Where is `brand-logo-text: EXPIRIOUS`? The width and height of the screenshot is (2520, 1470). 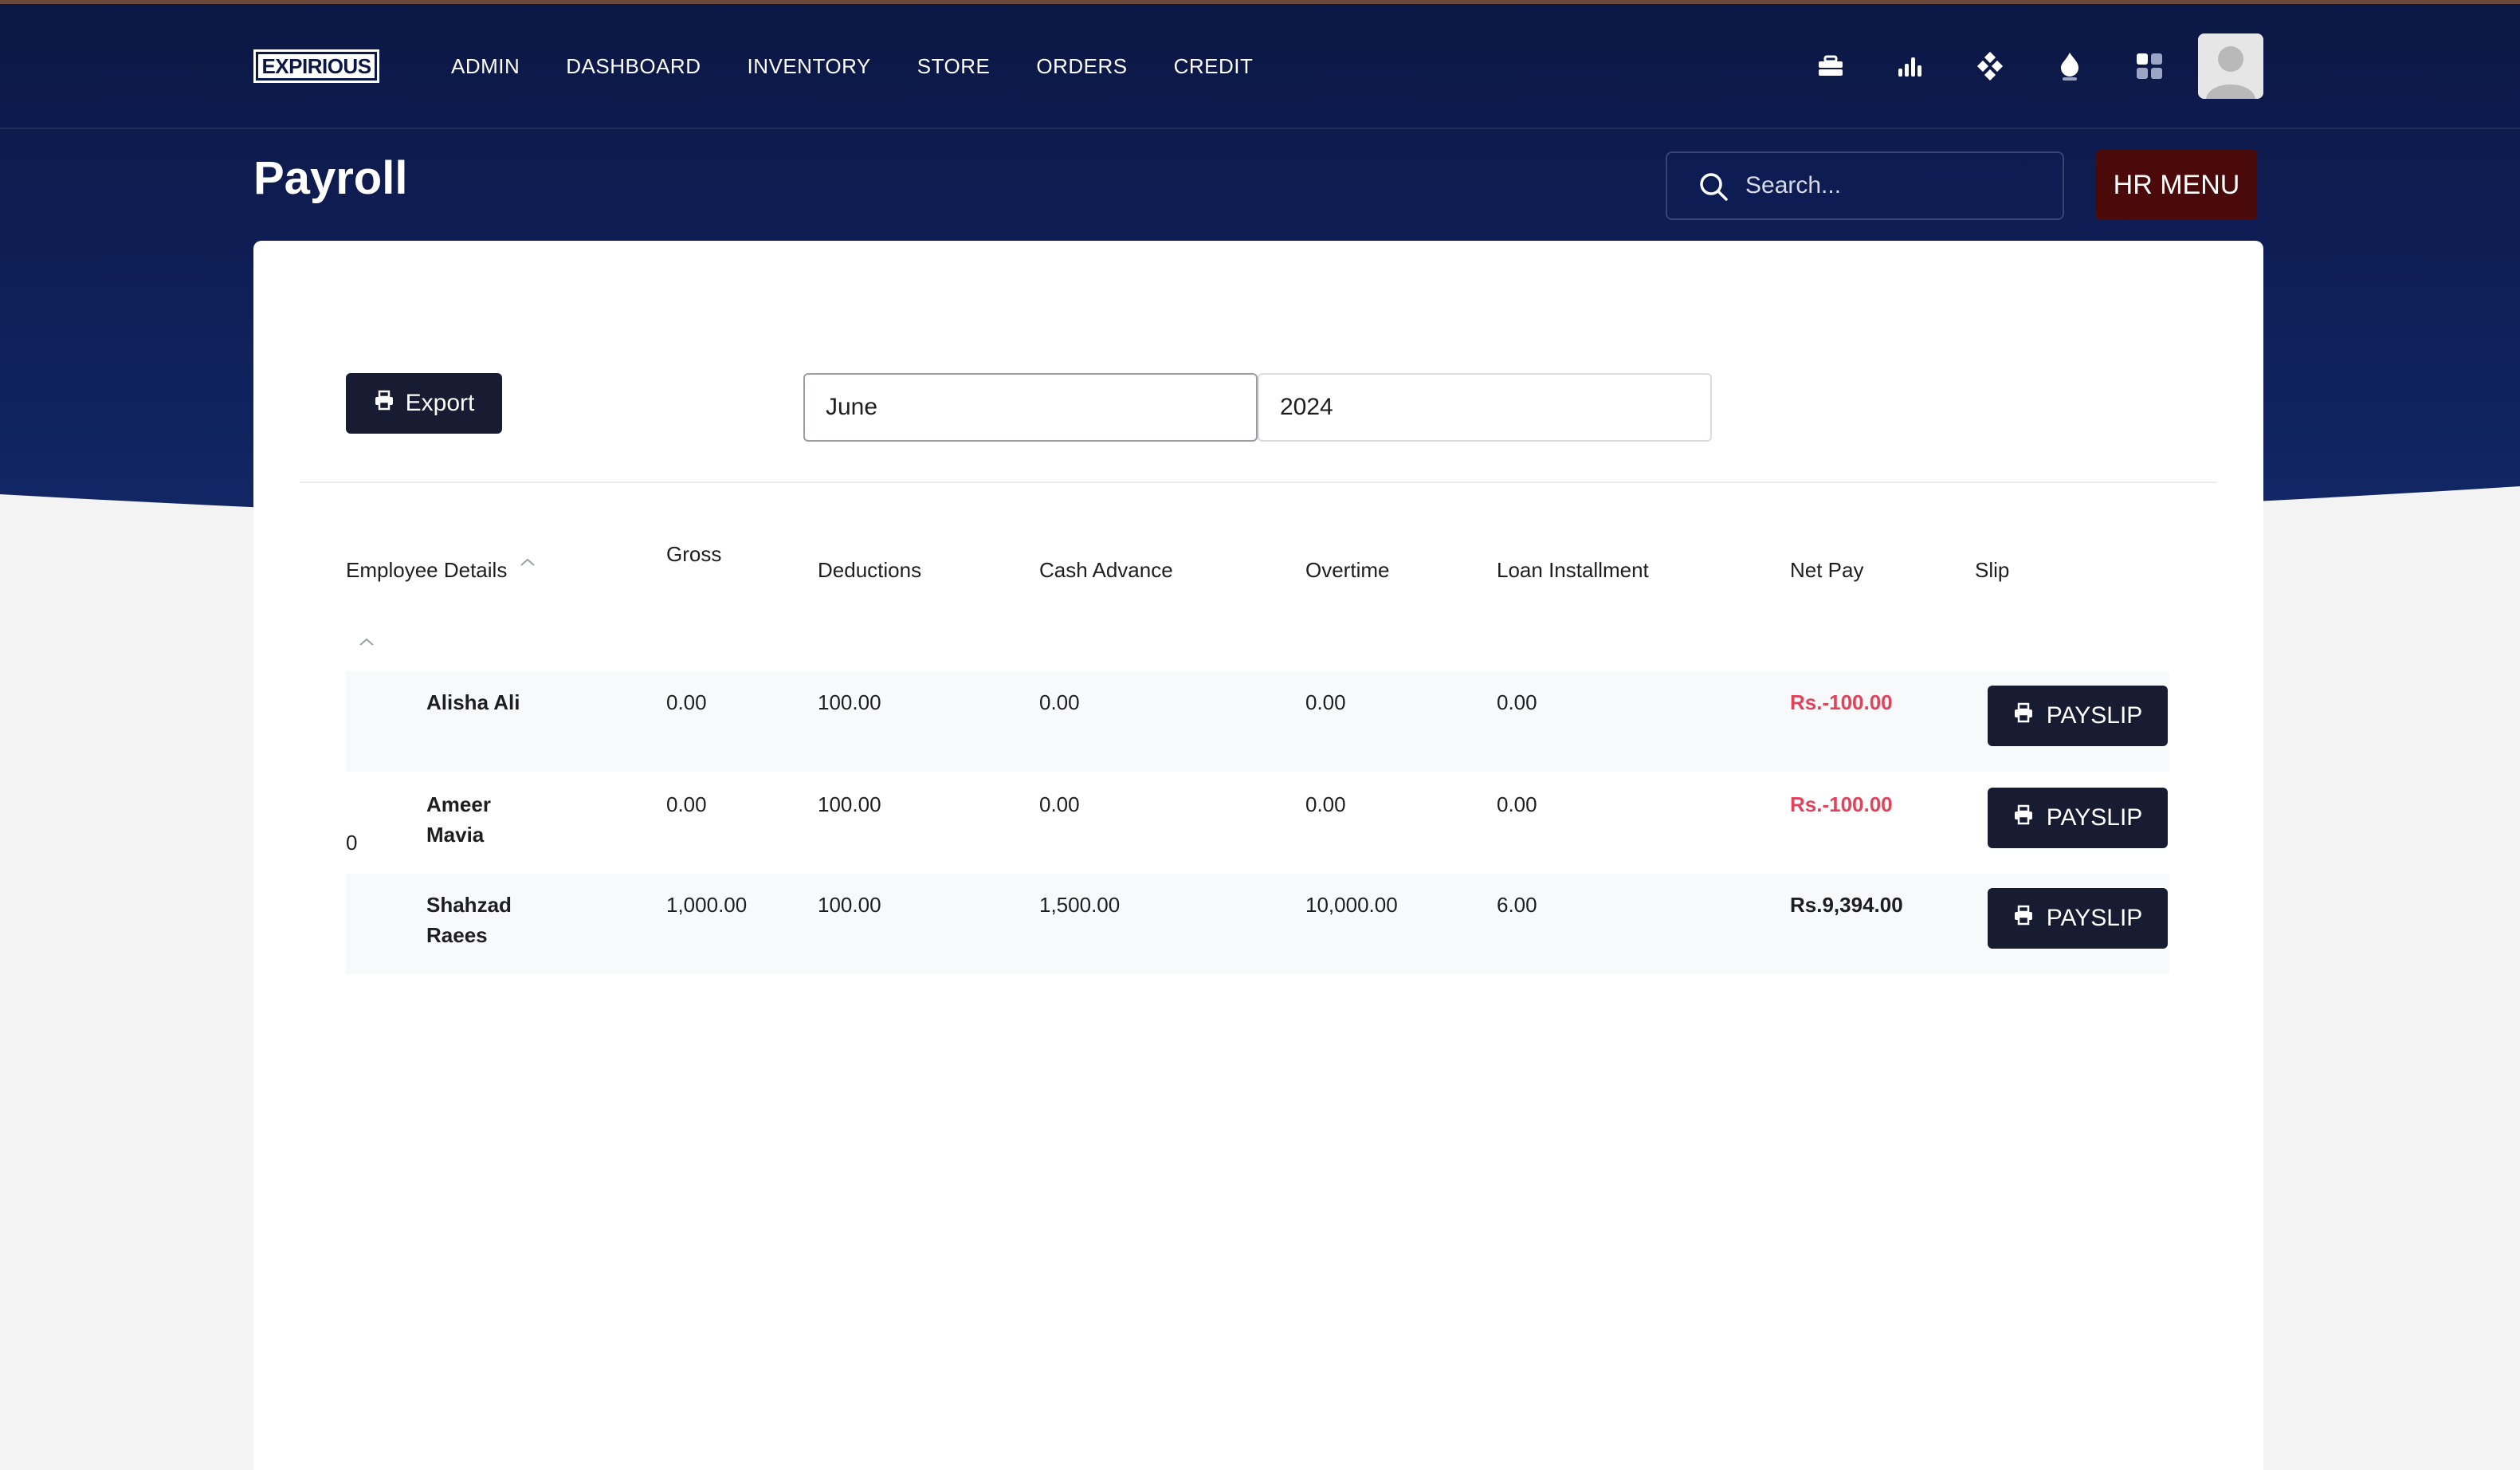
brand-logo-text: EXPIRIOUS is located at coordinates (316, 66).